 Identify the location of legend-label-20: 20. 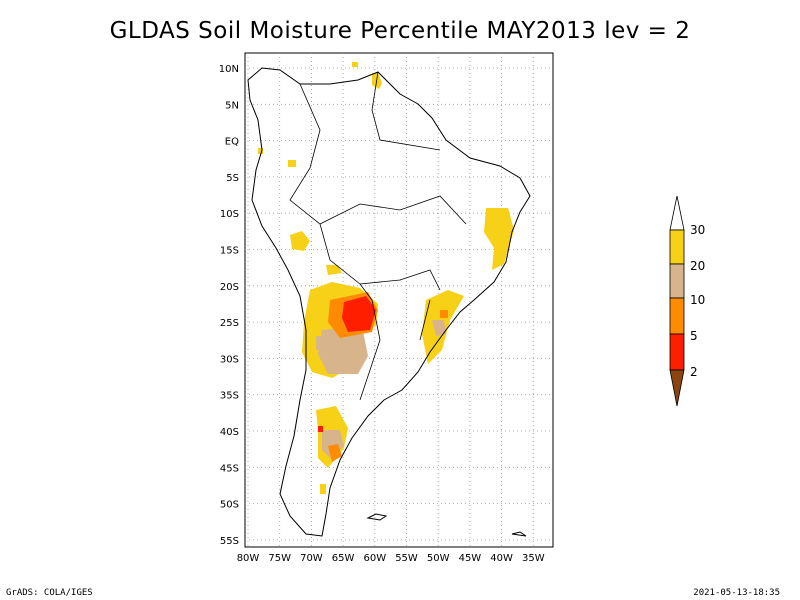
(697, 266).